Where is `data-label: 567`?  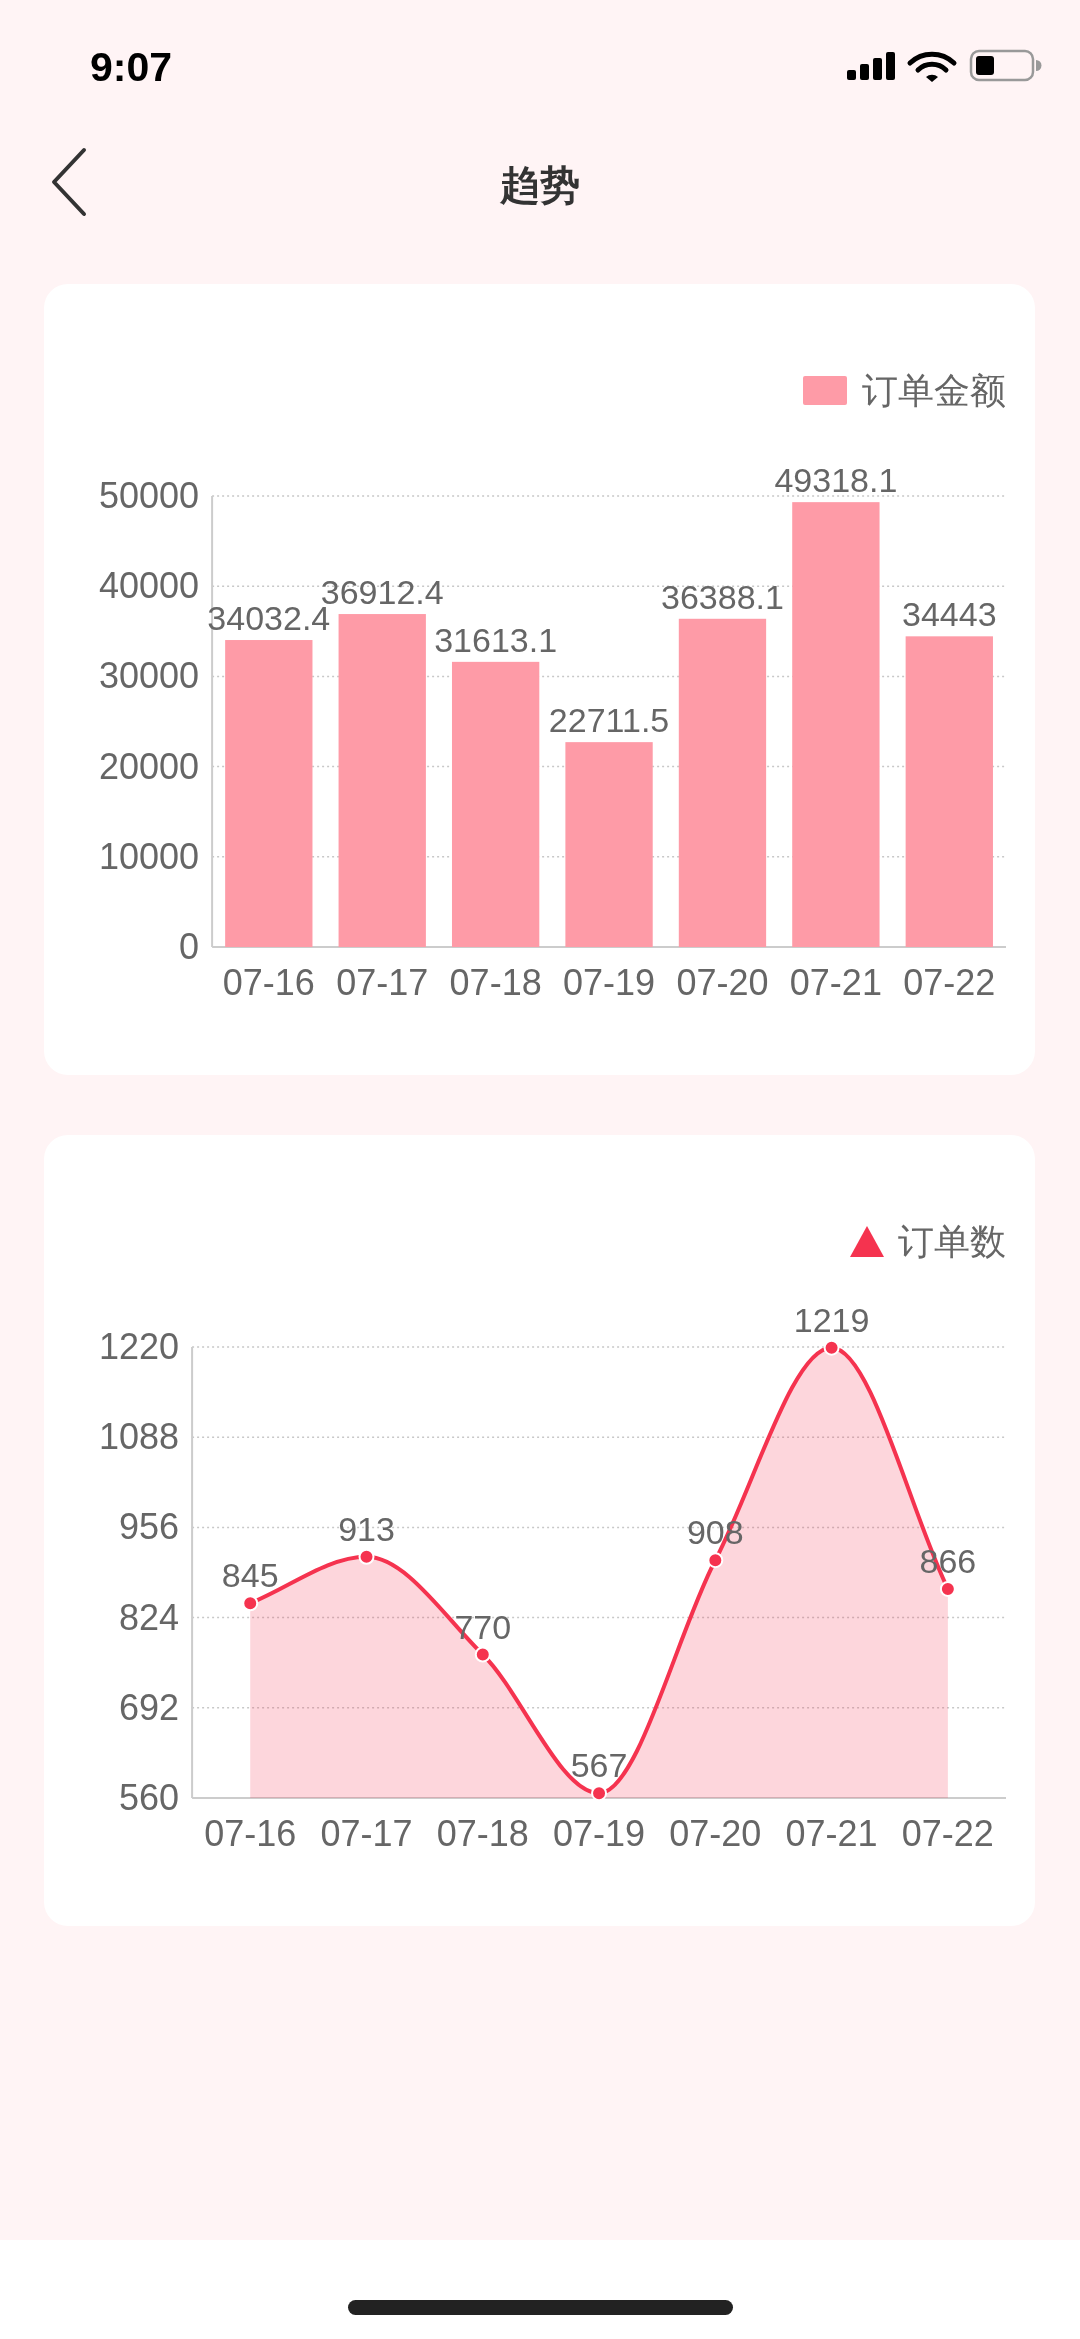
data-label: 567 is located at coordinates (599, 1765).